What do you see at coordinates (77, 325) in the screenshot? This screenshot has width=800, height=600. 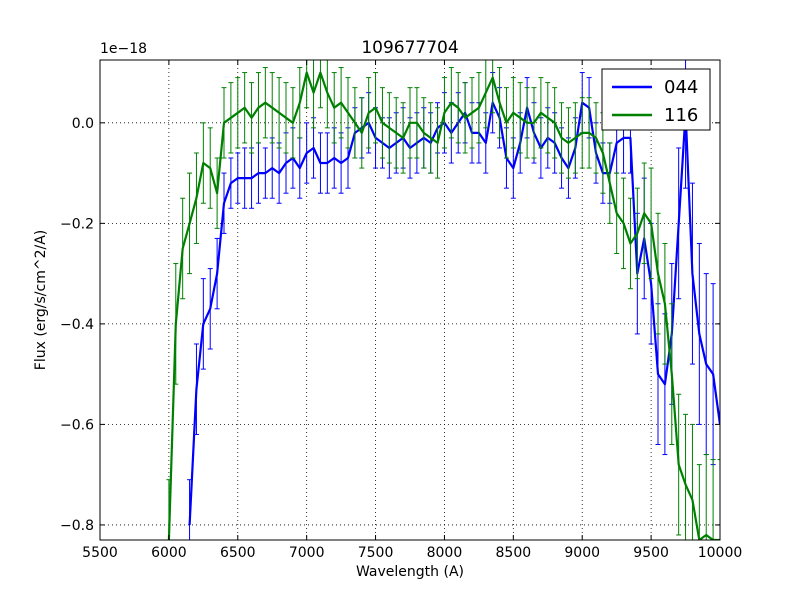 I see `y-tick-label: −0.4` at bounding box center [77, 325].